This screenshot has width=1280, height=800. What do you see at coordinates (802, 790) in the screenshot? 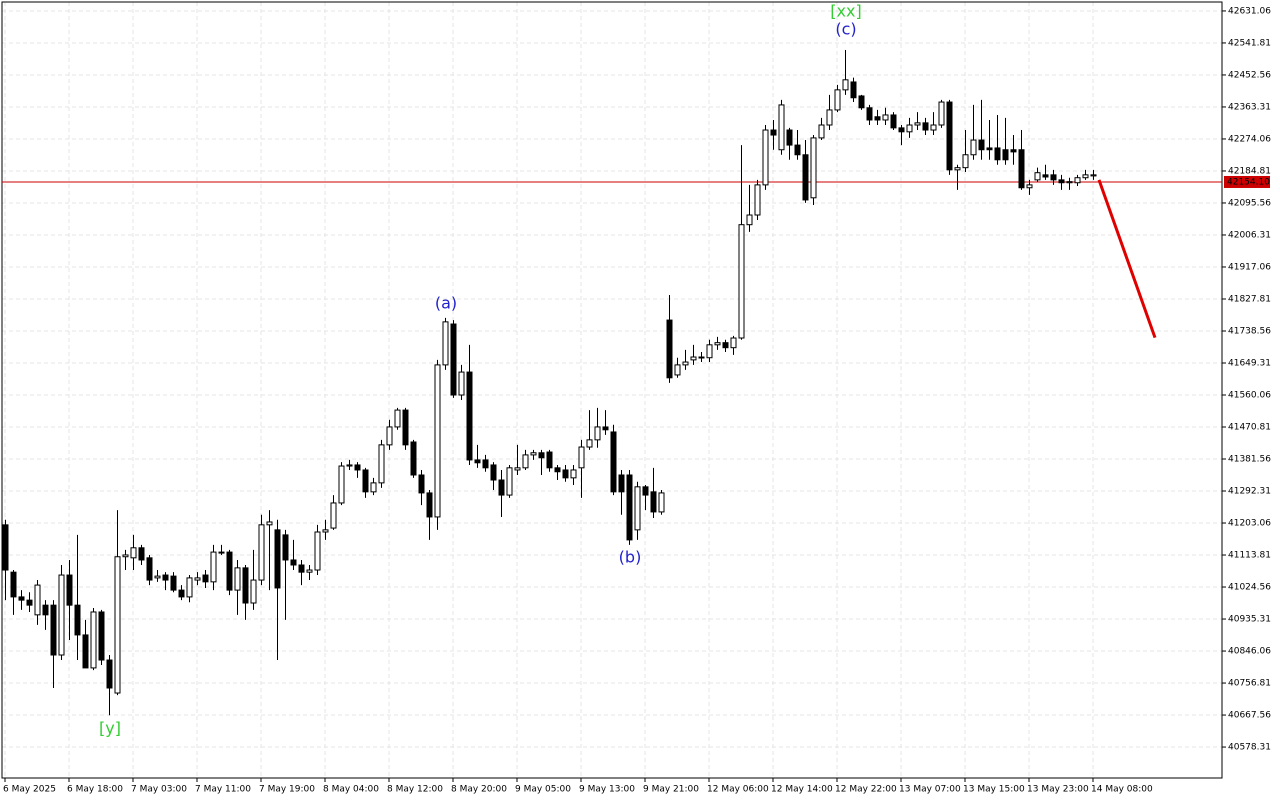
I see `x-tick-label: 12 May 14:00` at bounding box center [802, 790].